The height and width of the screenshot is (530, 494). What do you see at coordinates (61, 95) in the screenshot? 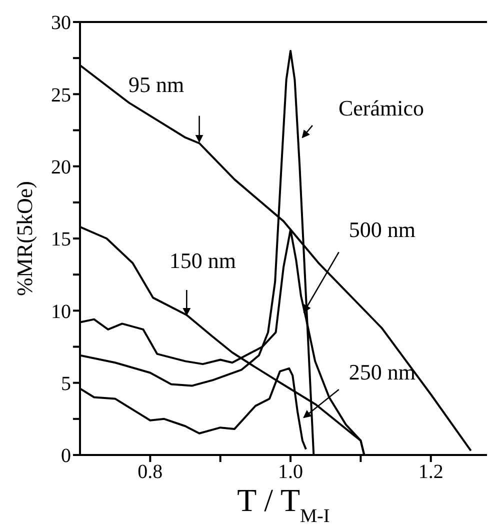
I see `y-tick-label: 25` at bounding box center [61, 95].